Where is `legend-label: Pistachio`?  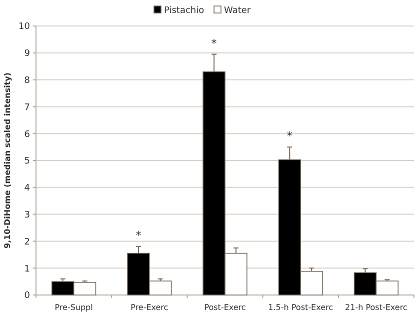
legend-label: Pistachio is located at coordinates (184, 11).